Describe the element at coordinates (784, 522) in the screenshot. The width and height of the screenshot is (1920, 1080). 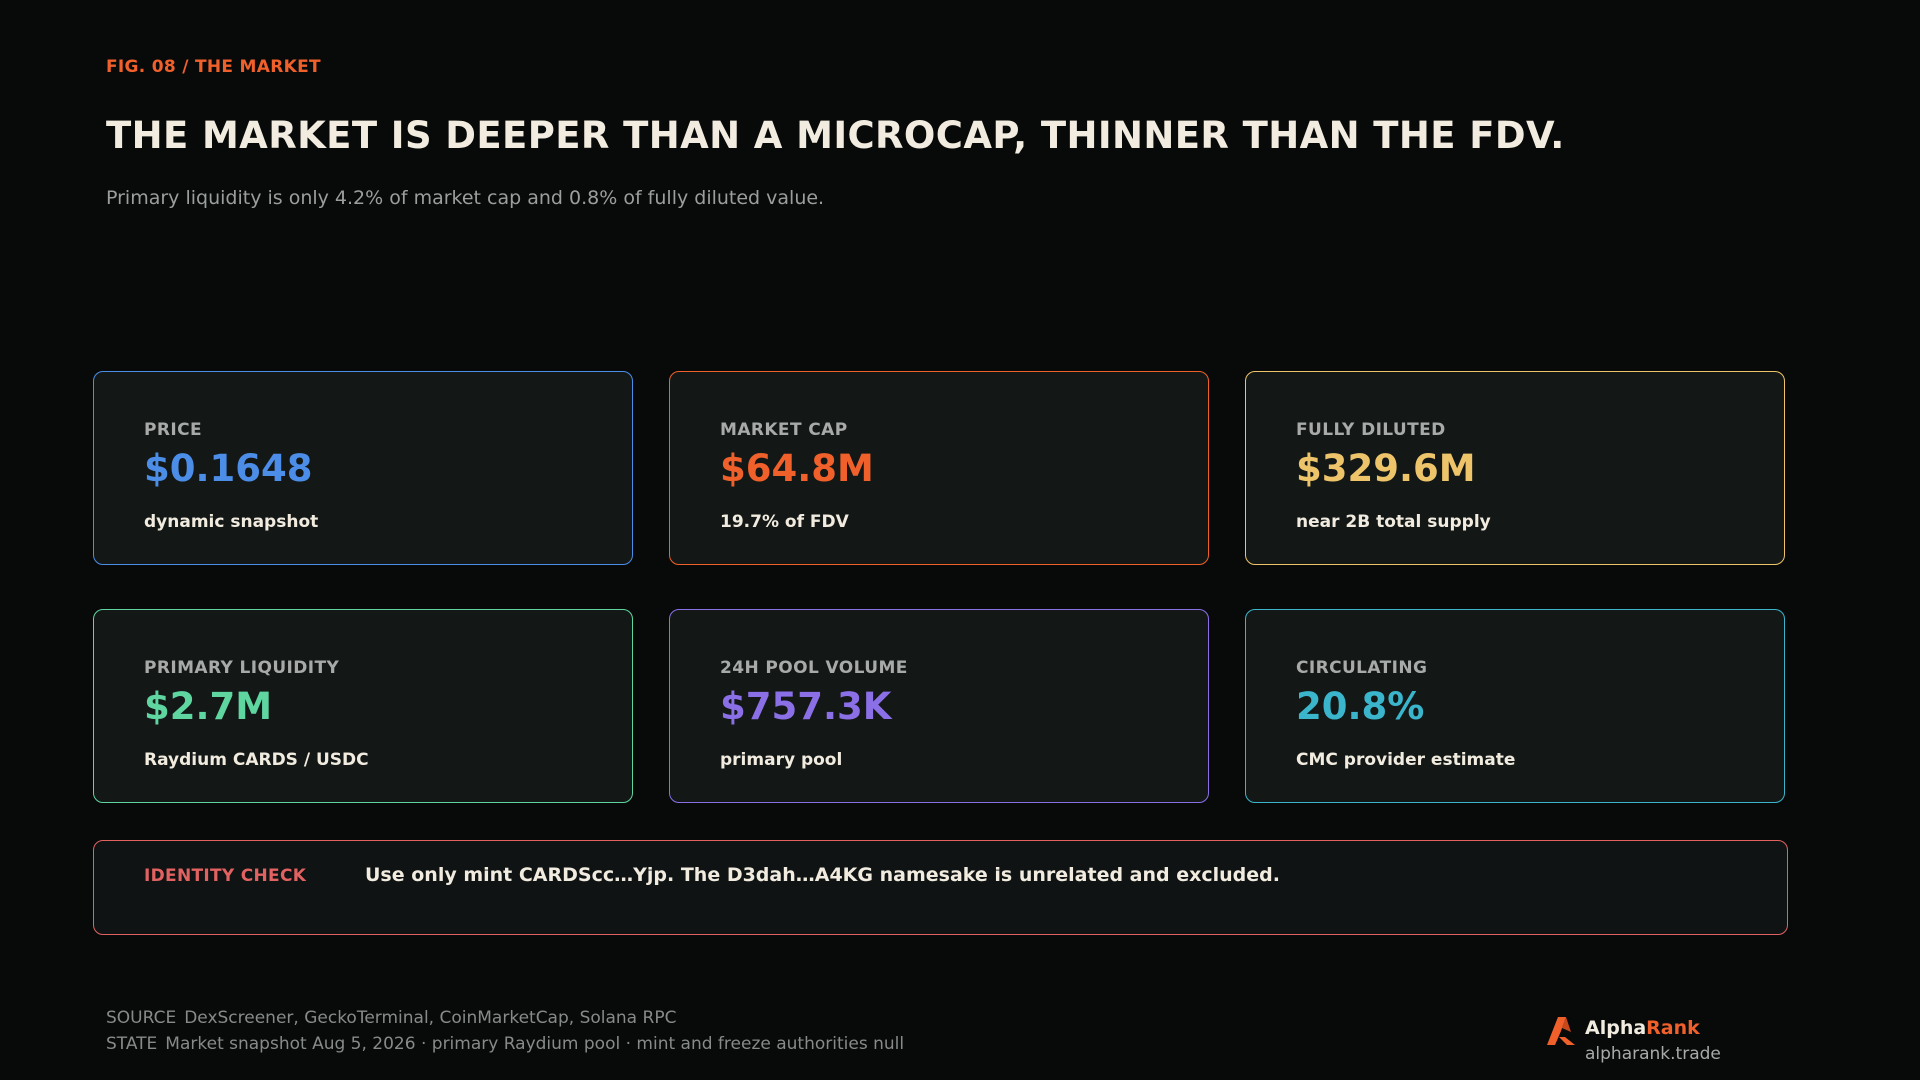
I see `market-cap-note: 19.7% of FDV` at that location.